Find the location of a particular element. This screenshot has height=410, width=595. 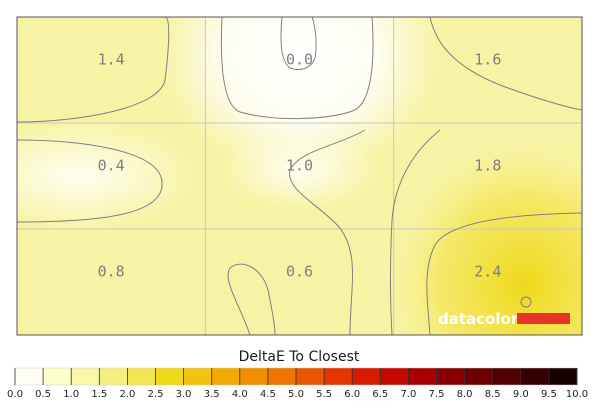

colorbar-tick-label: 6.0 is located at coordinates (352, 394).